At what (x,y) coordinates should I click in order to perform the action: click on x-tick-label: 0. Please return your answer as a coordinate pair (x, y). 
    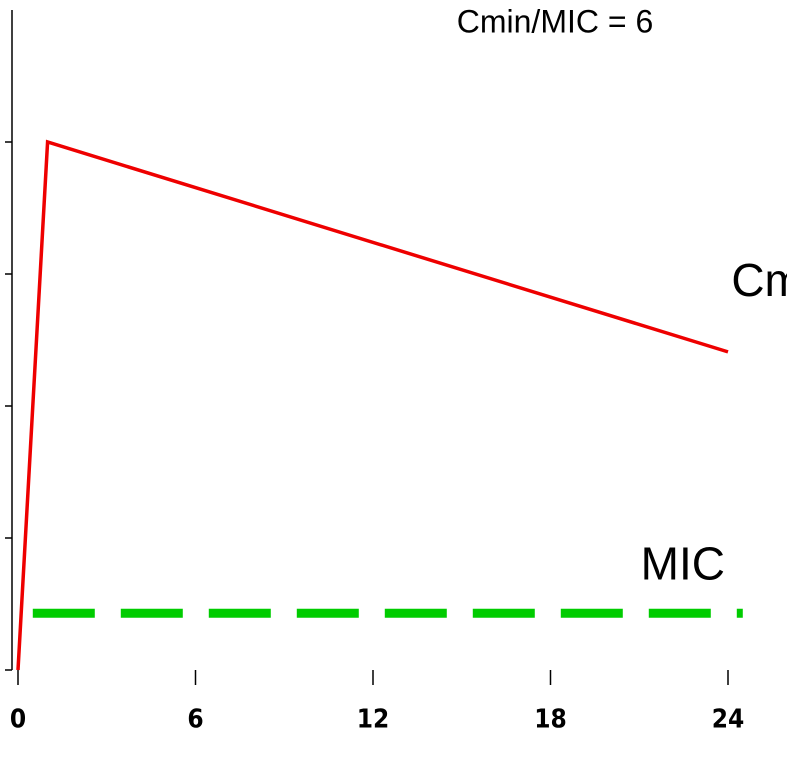
    Looking at the image, I should click on (18, 720).